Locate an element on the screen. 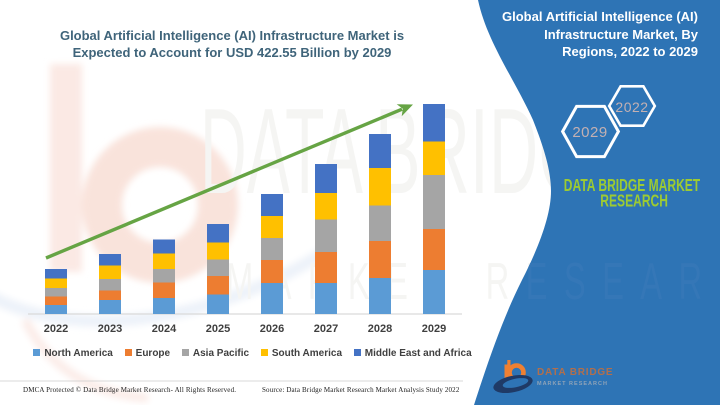 The image size is (720, 405). svg-text: DATA BRIDGE MARKET is located at coordinates (632, 186).